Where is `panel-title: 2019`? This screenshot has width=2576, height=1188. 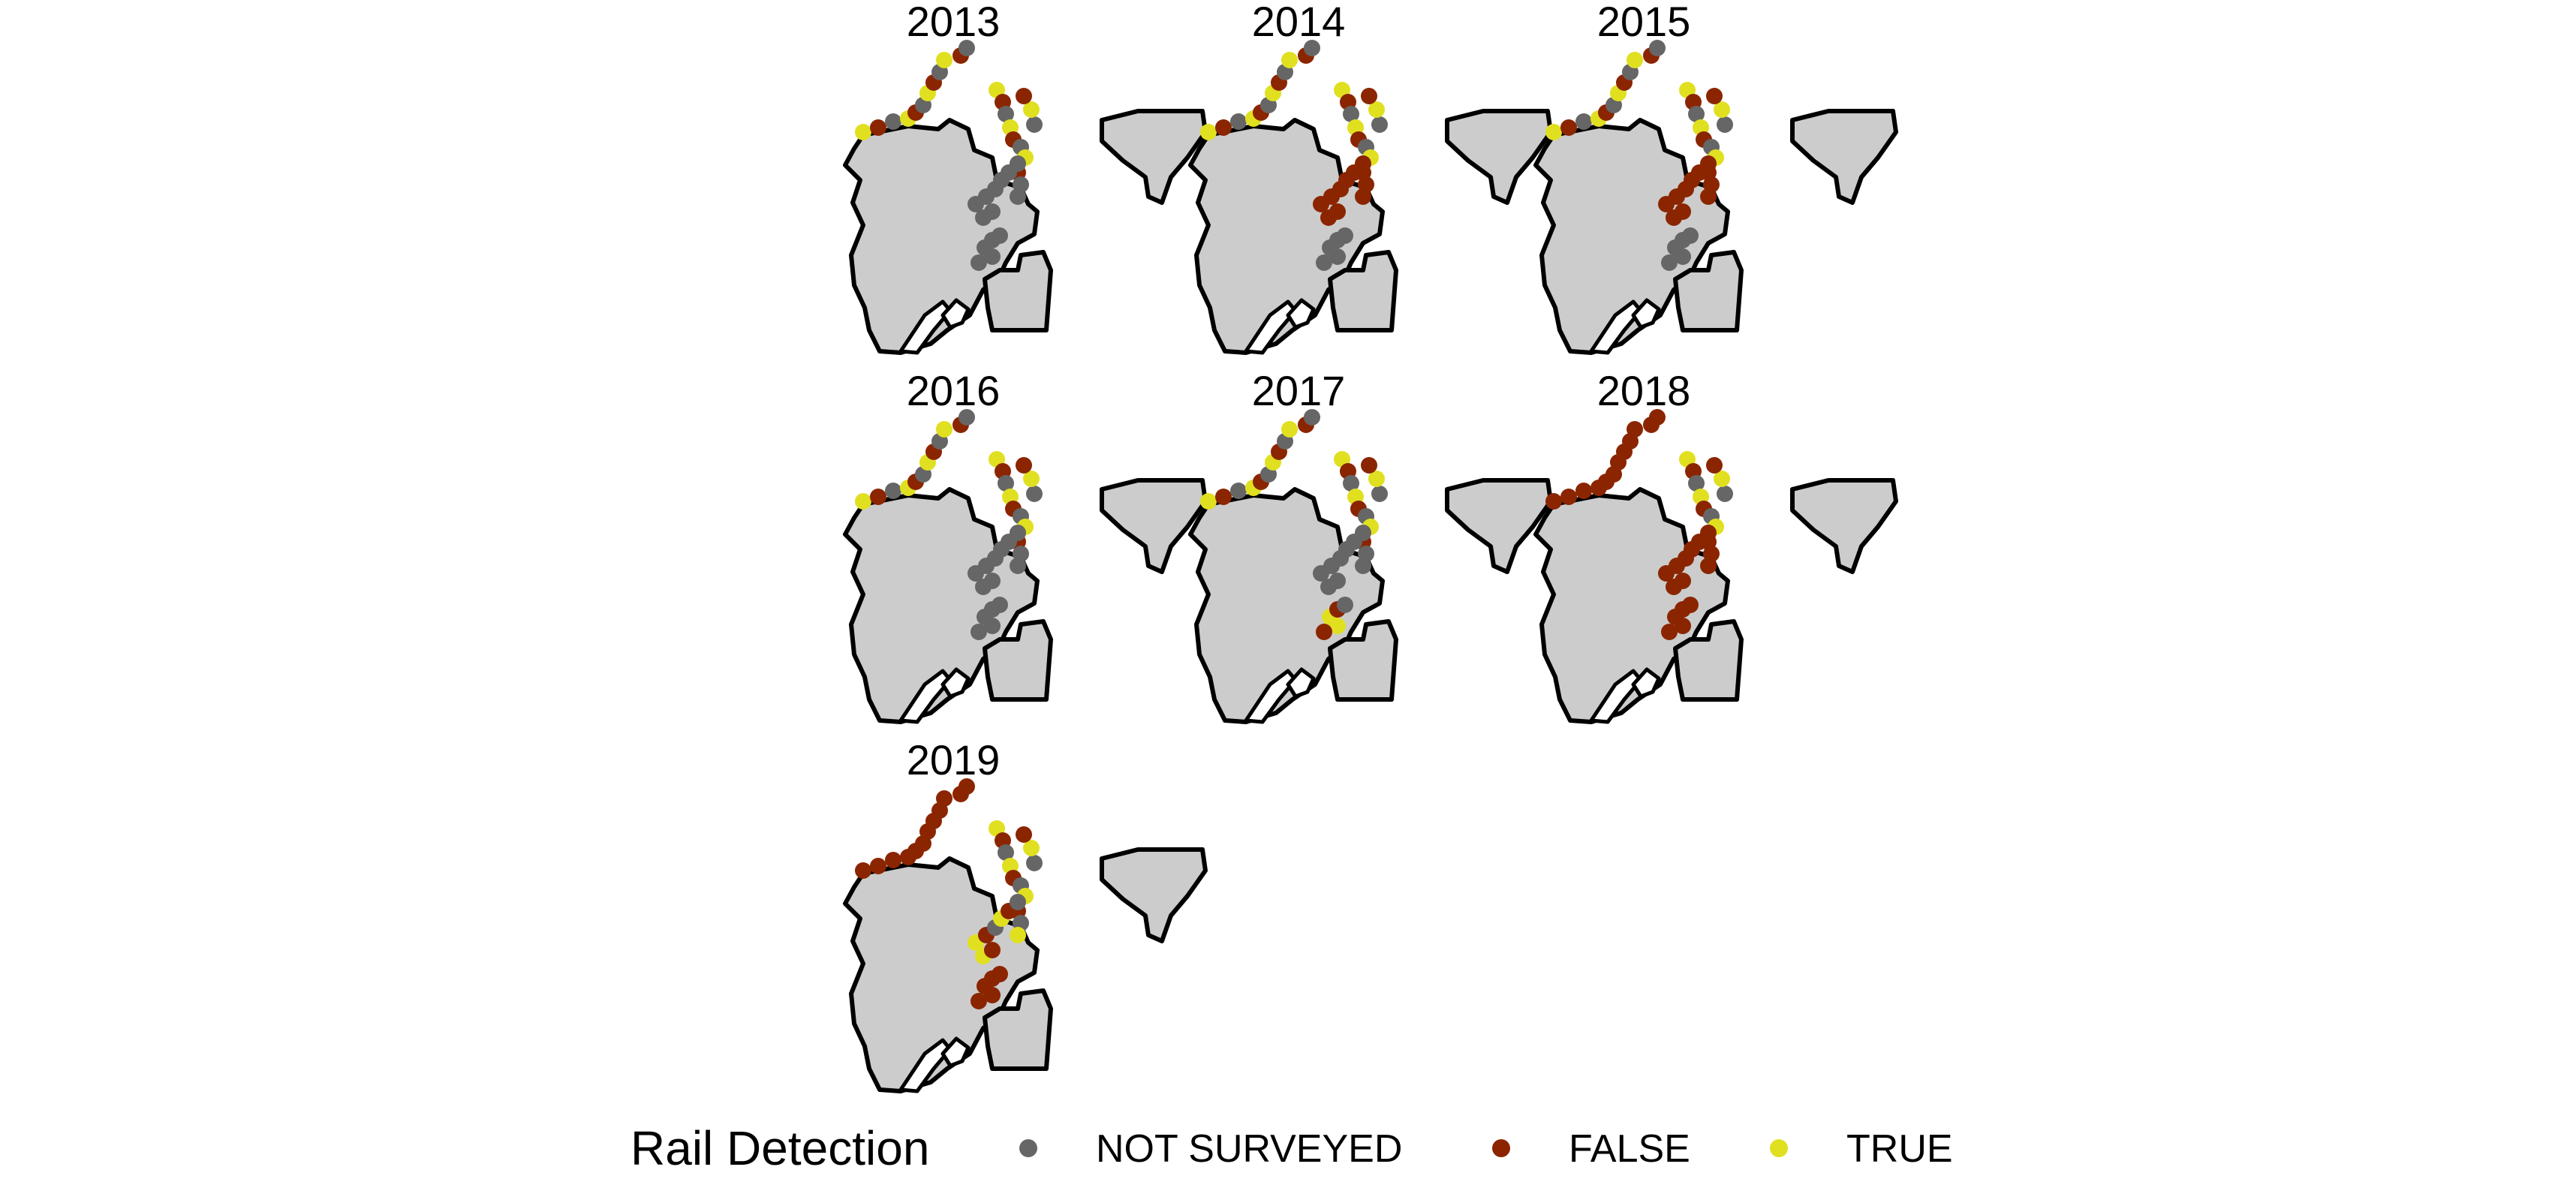
panel-title: 2019 is located at coordinates (954, 759).